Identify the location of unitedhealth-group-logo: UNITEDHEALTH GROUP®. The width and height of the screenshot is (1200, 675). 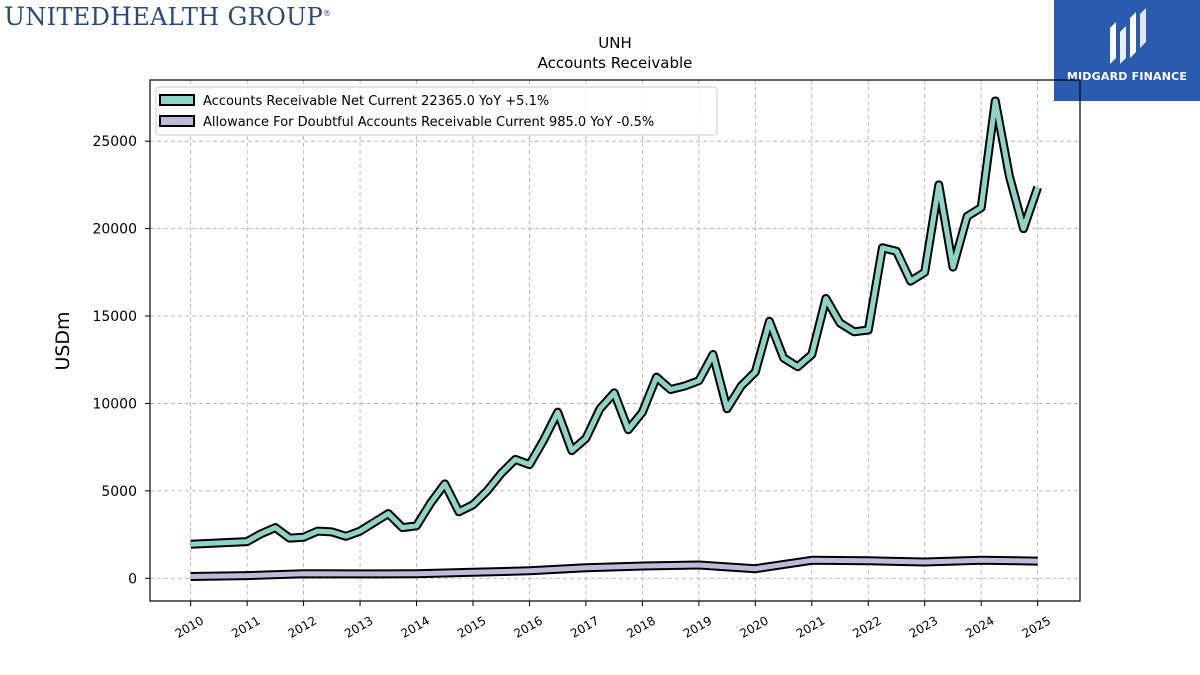
(168, 16).